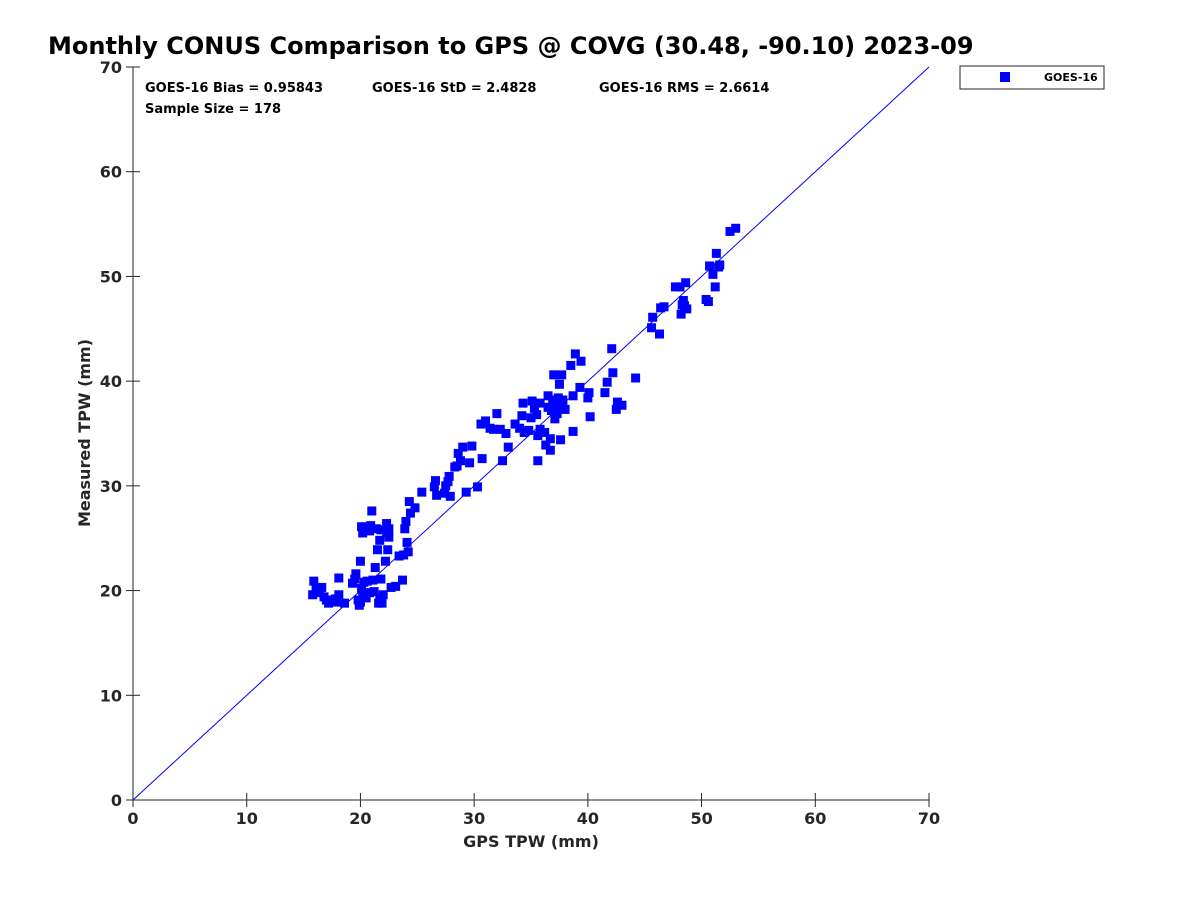 The width and height of the screenshot is (1200, 900). What do you see at coordinates (454, 88) in the screenshot?
I see `std-annotation: GOES-16 StD = 2.4828` at bounding box center [454, 88].